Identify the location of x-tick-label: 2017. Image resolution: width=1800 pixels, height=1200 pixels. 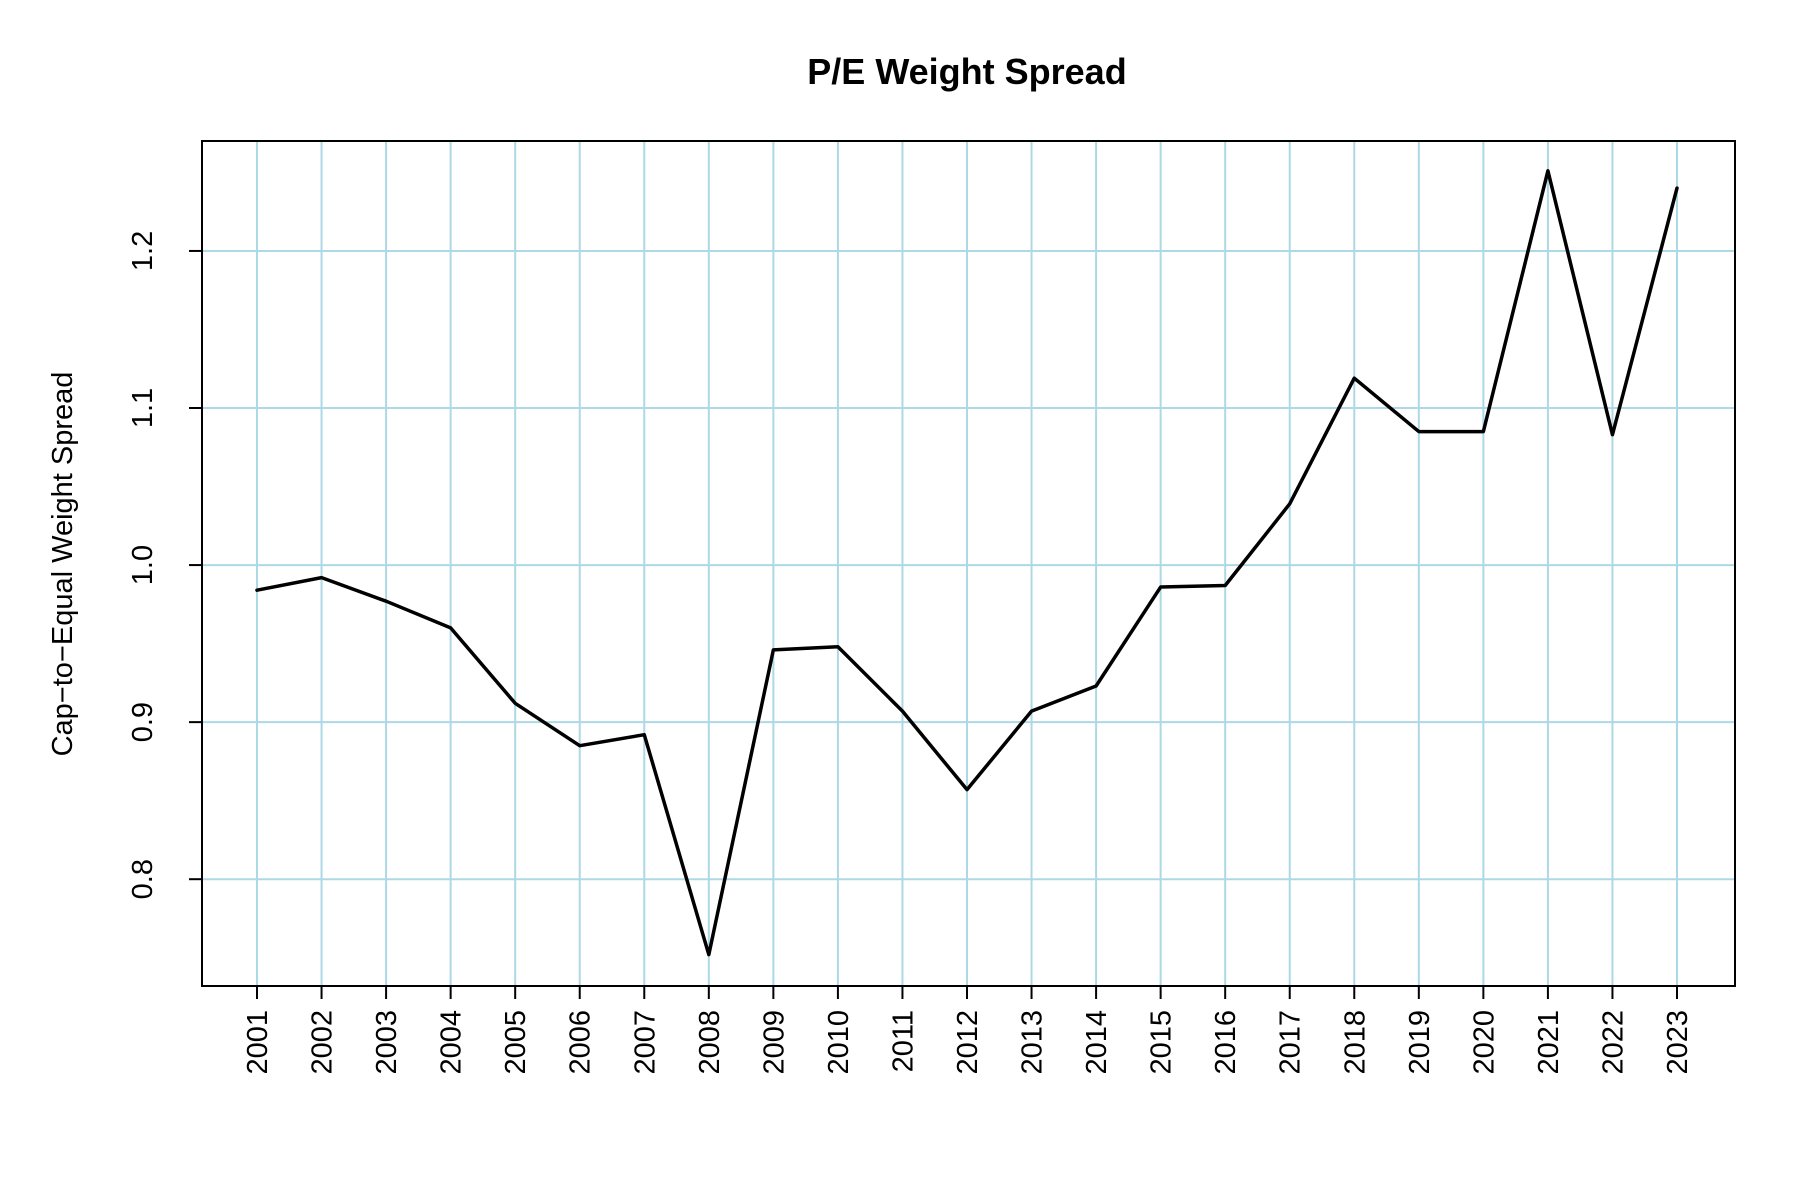
(1291, 1042).